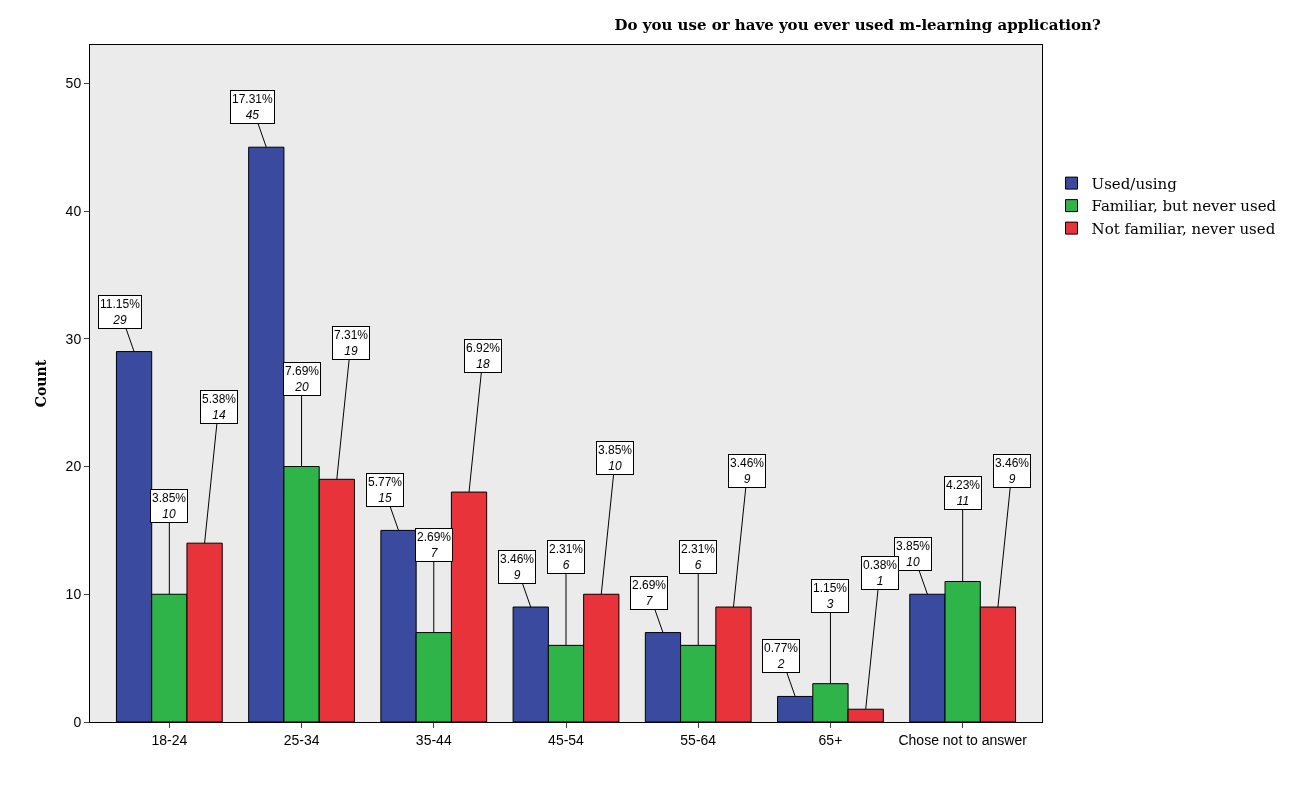  I want to click on y-tick-label: 10, so click(73, 594).